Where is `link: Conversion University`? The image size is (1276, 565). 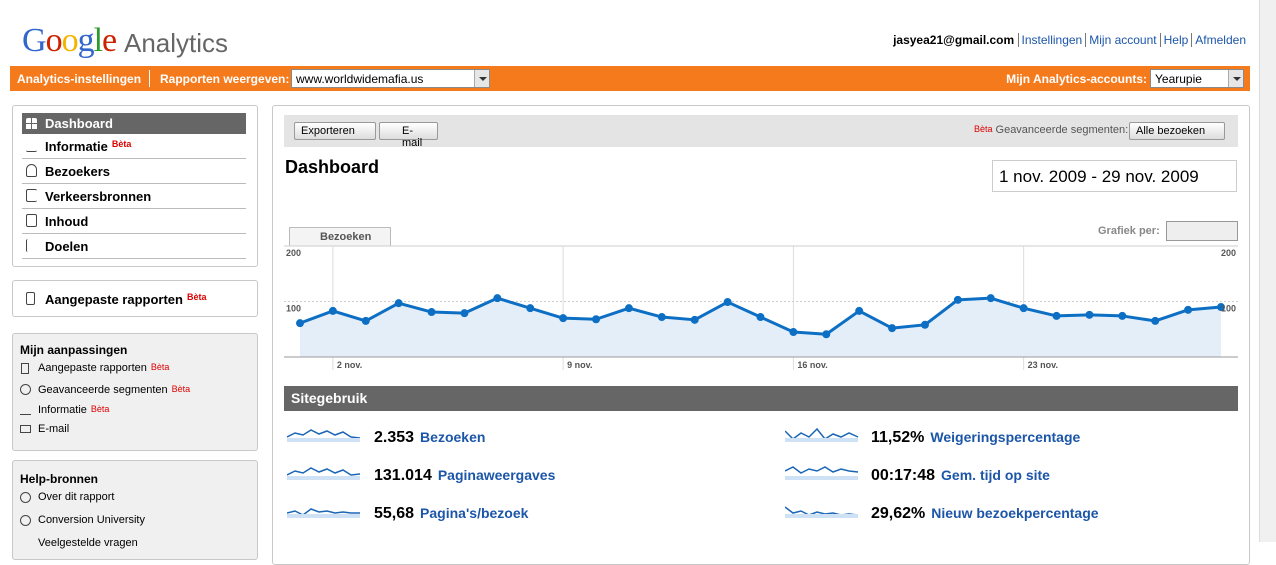
link: Conversion University is located at coordinates (91, 520).